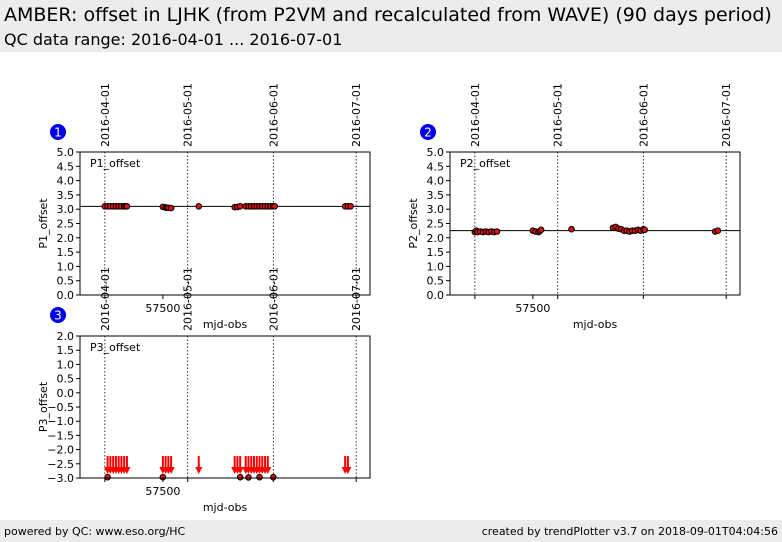 Image resolution: width=782 pixels, height=542 pixels. I want to click on y-tick-label: −1.5, so click(60, 435).